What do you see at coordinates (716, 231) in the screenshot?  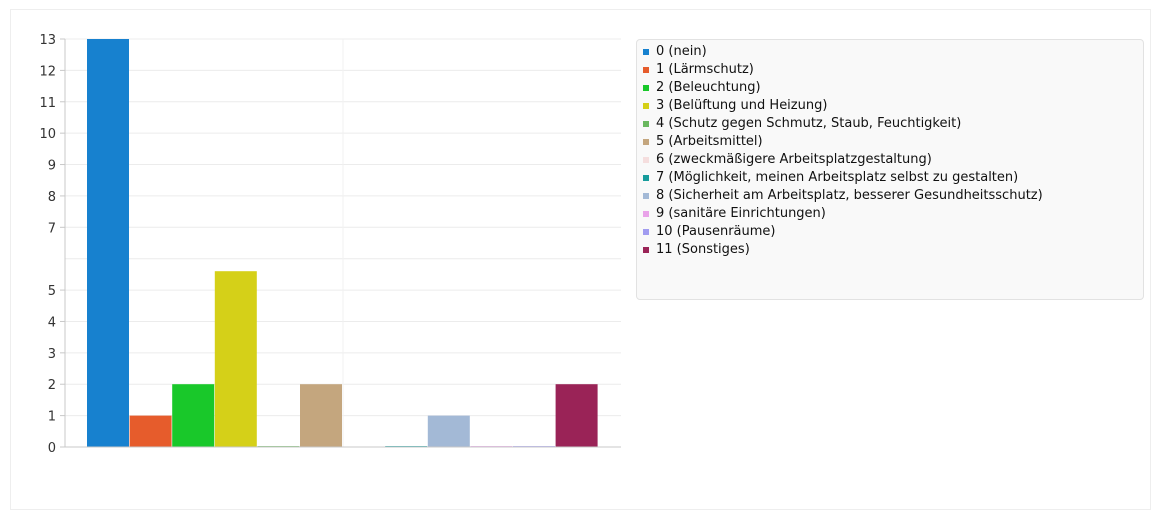 I see `legend-label: 10 (Pausenräume)` at bounding box center [716, 231].